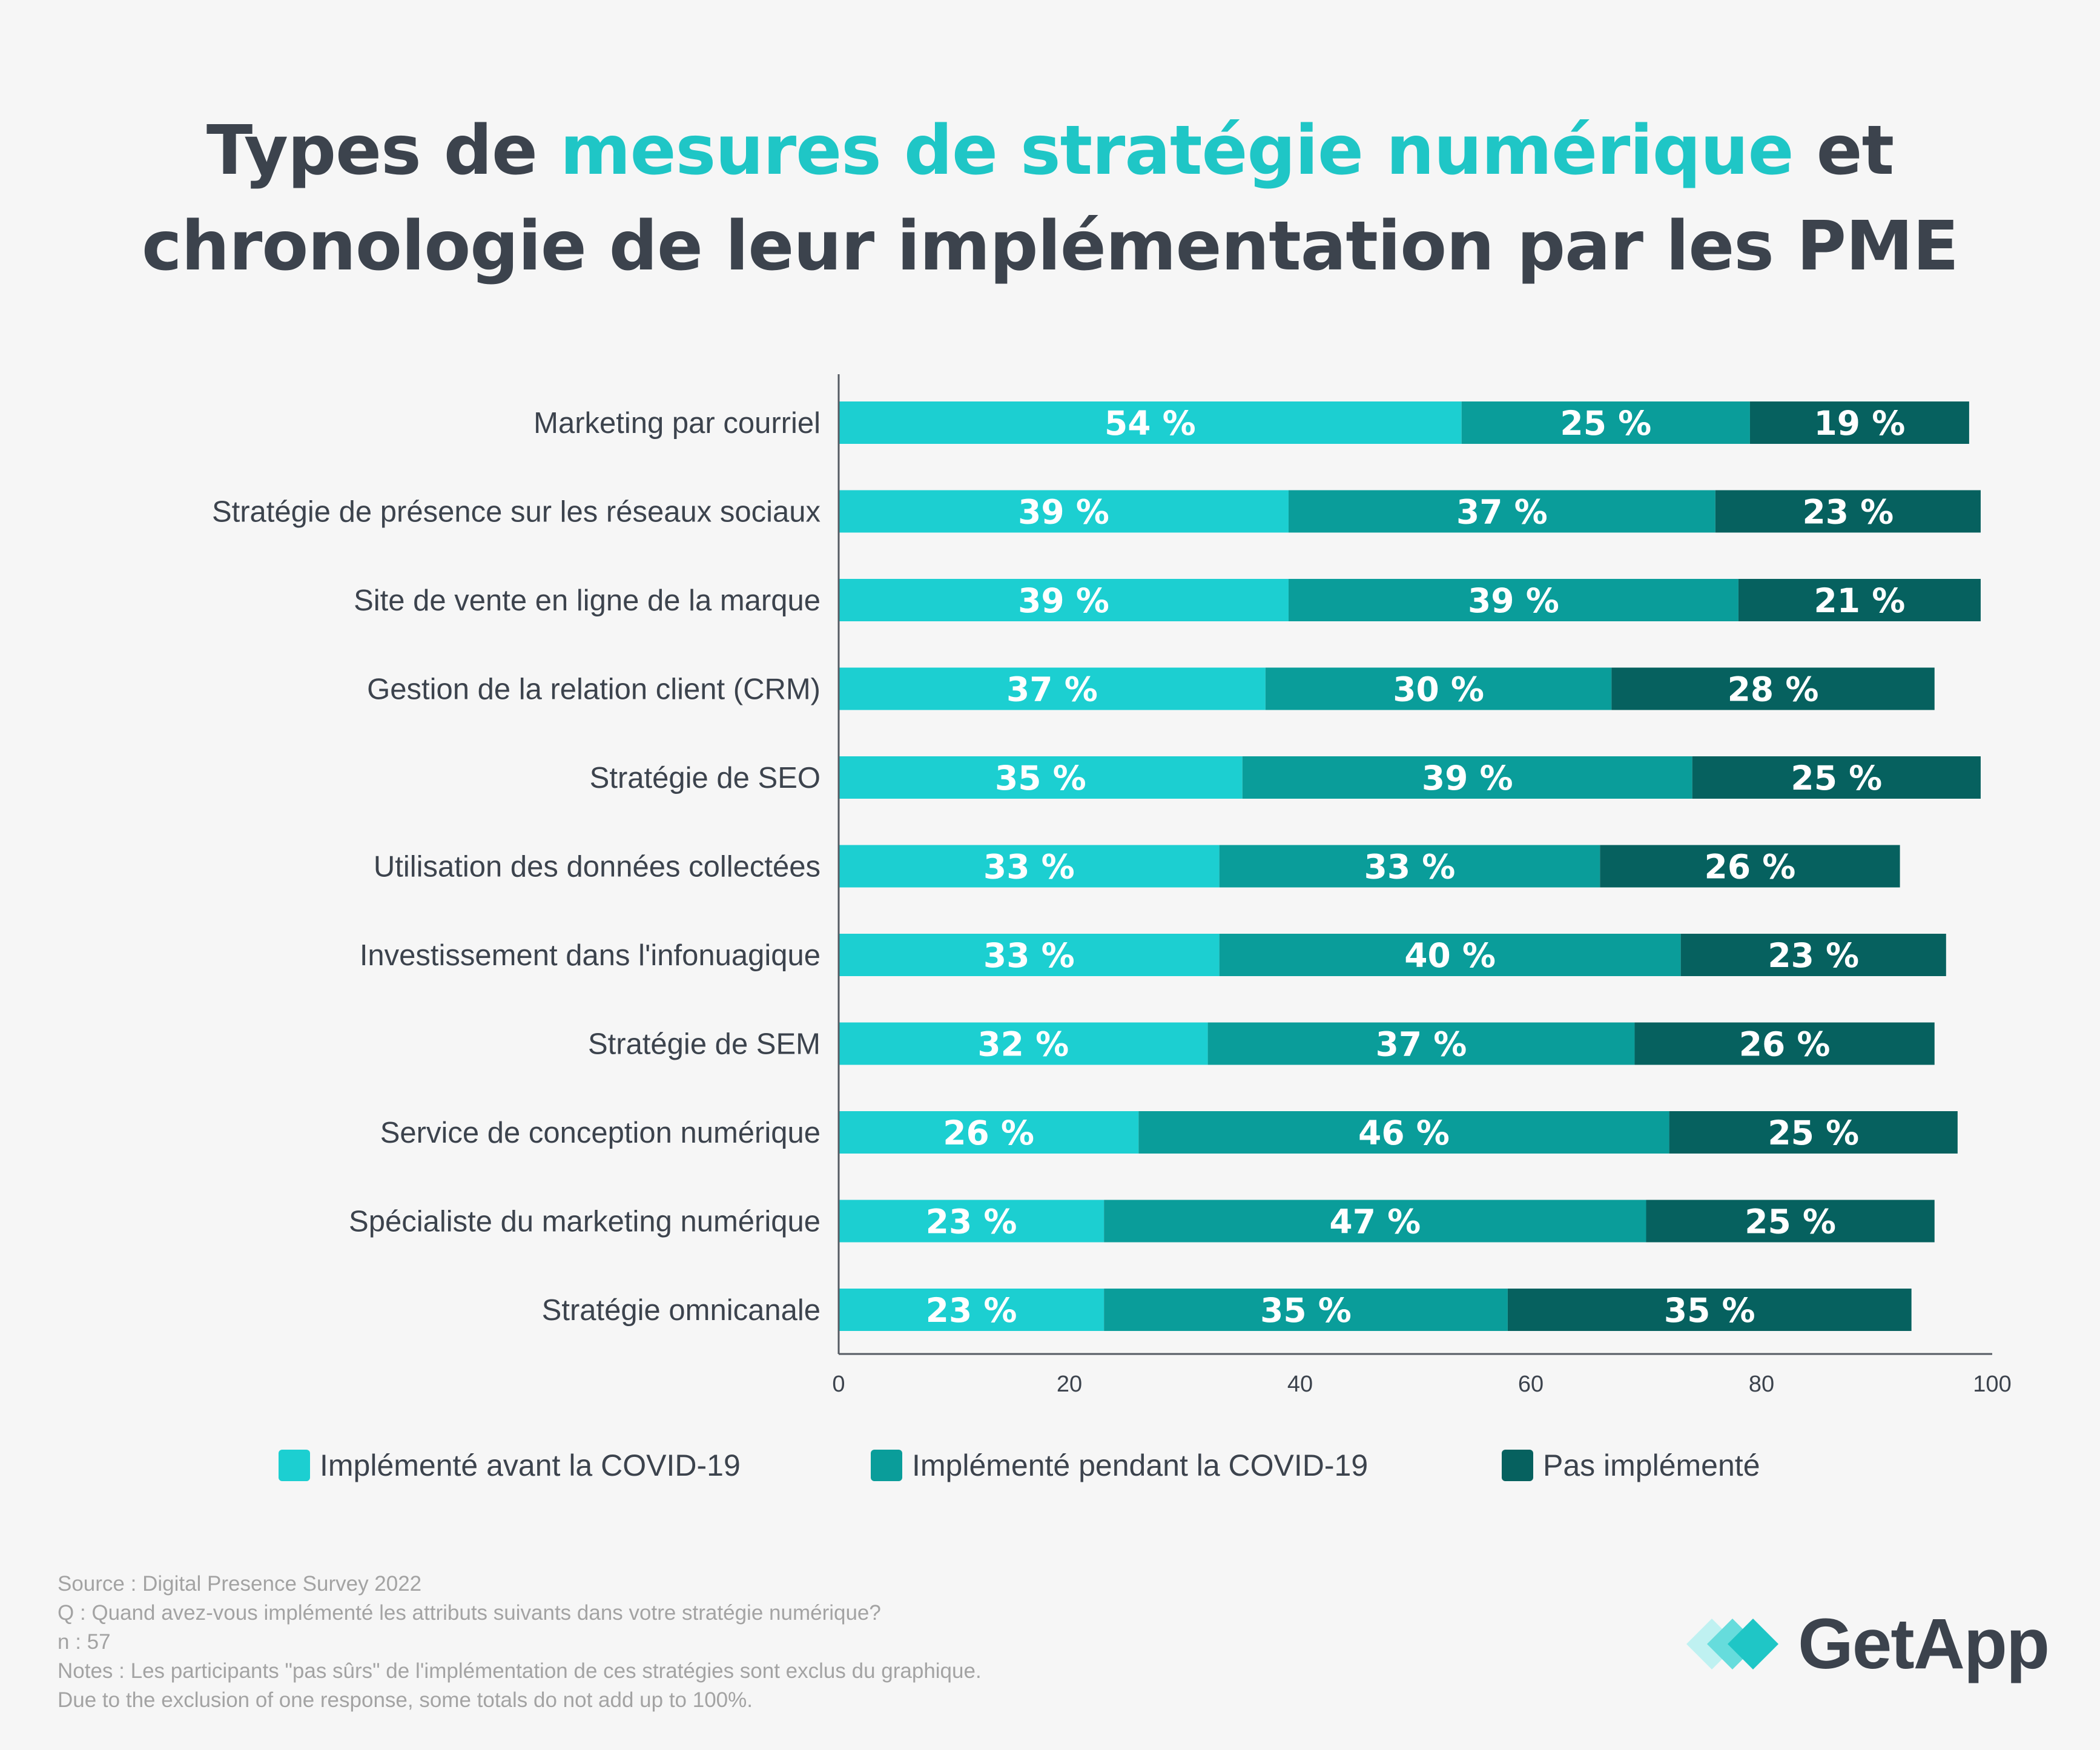 The height and width of the screenshot is (1750, 2100). What do you see at coordinates (1517, 1465) in the screenshot?
I see `legend-swatch-not` at bounding box center [1517, 1465].